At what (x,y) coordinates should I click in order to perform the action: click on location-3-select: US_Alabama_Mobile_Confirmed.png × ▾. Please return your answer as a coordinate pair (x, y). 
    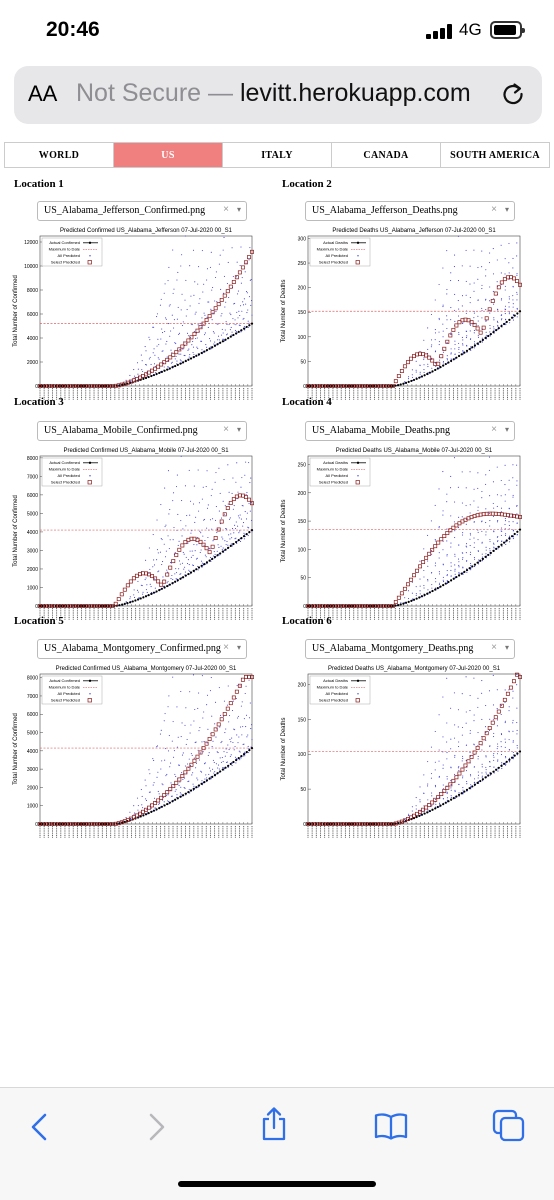
    Looking at the image, I should click on (142, 431).